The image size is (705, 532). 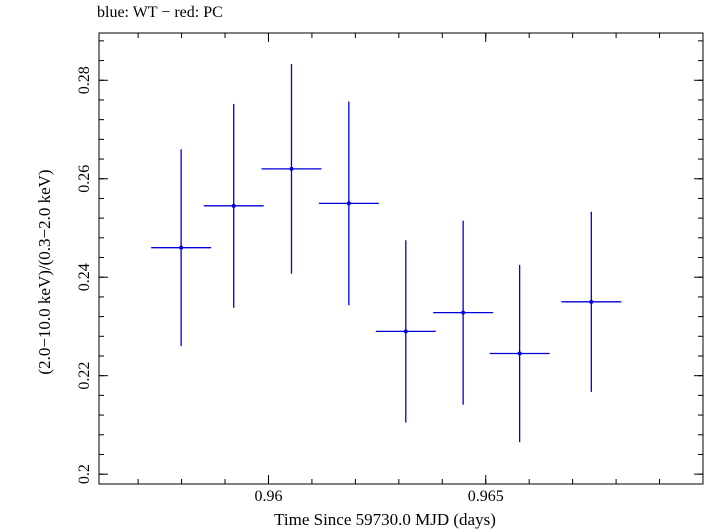 I want to click on y-tick-label: 0.2, so click(x=84, y=474).